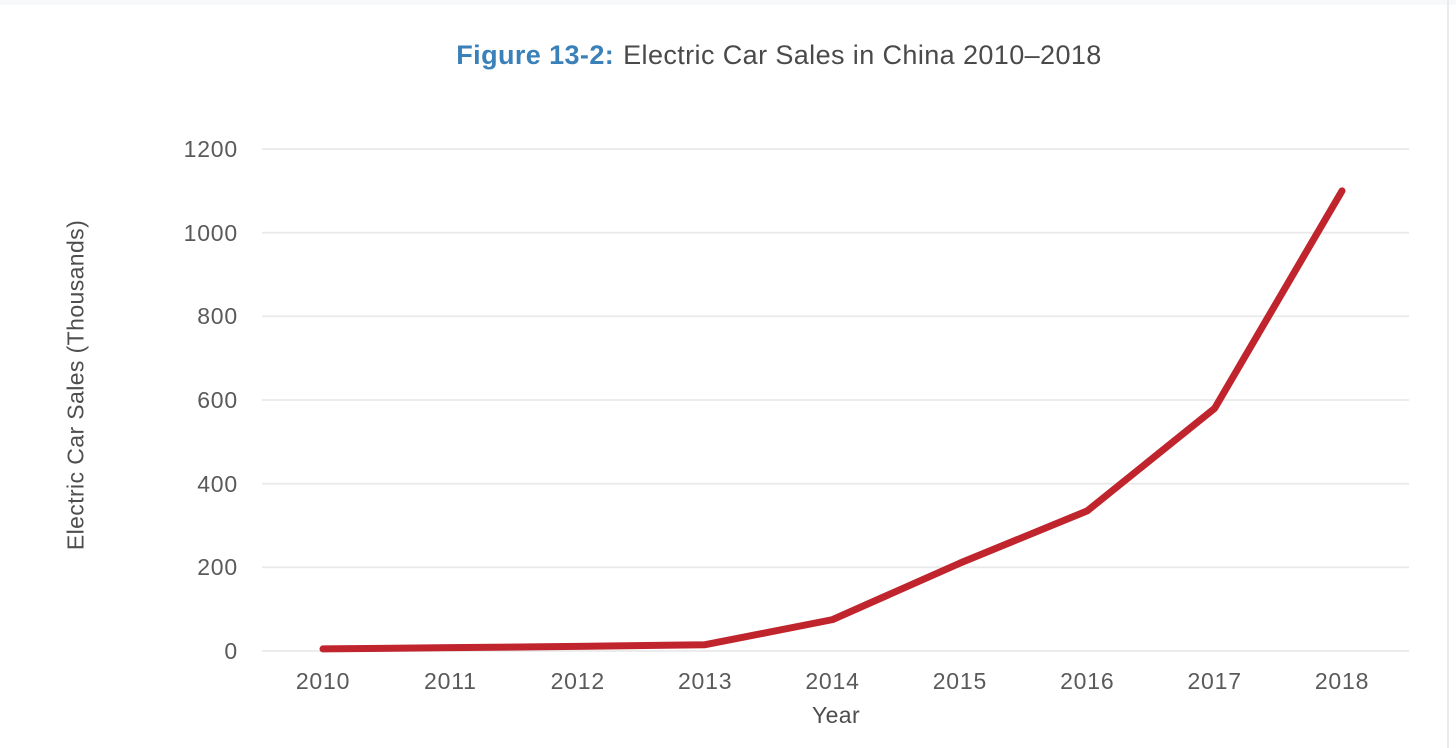  What do you see at coordinates (577, 681) in the screenshot?
I see `x-tick-label-2012: 2012` at bounding box center [577, 681].